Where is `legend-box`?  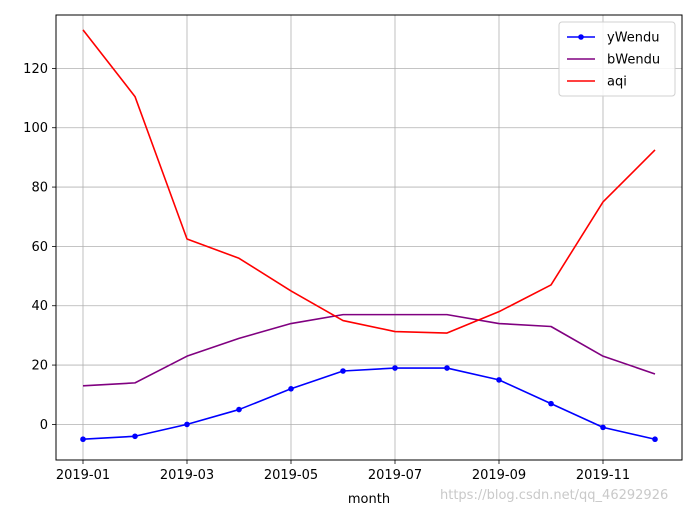 legend-box is located at coordinates (617, 59).